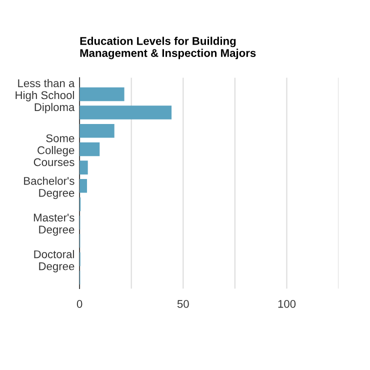 The width and height of the screenshot is (370, 370). I want to click on y-tick-label: Master's Degree, so click(54, 225).